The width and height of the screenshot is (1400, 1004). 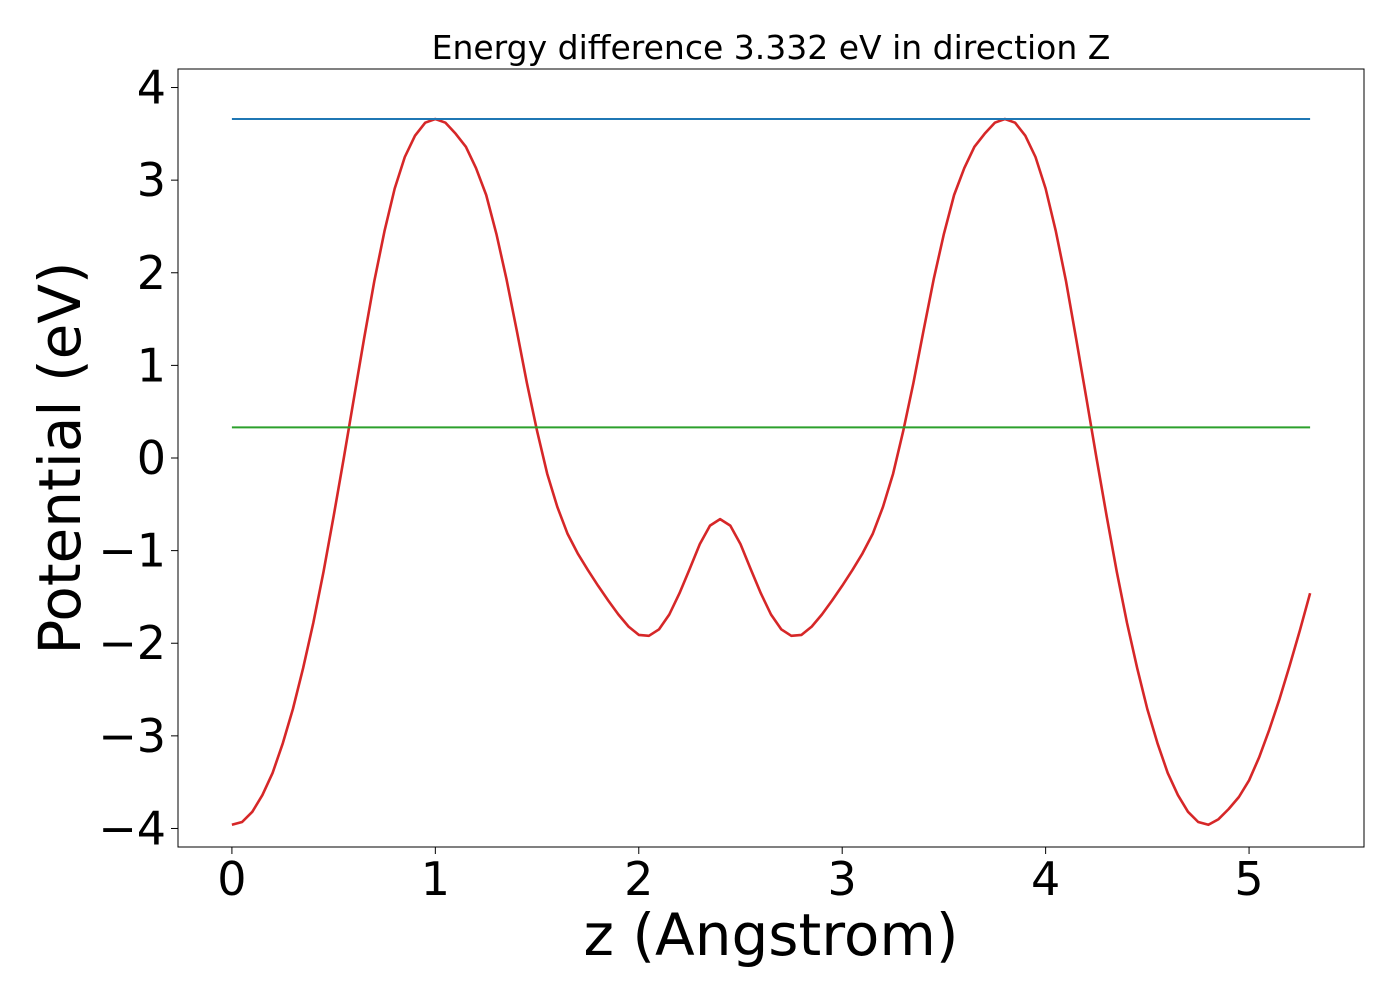 What do you see at coordinates (740, 876) in the screenshot?
I see `x-axis: 0 1 2 3 4 5` at bounding box center [740, 876].